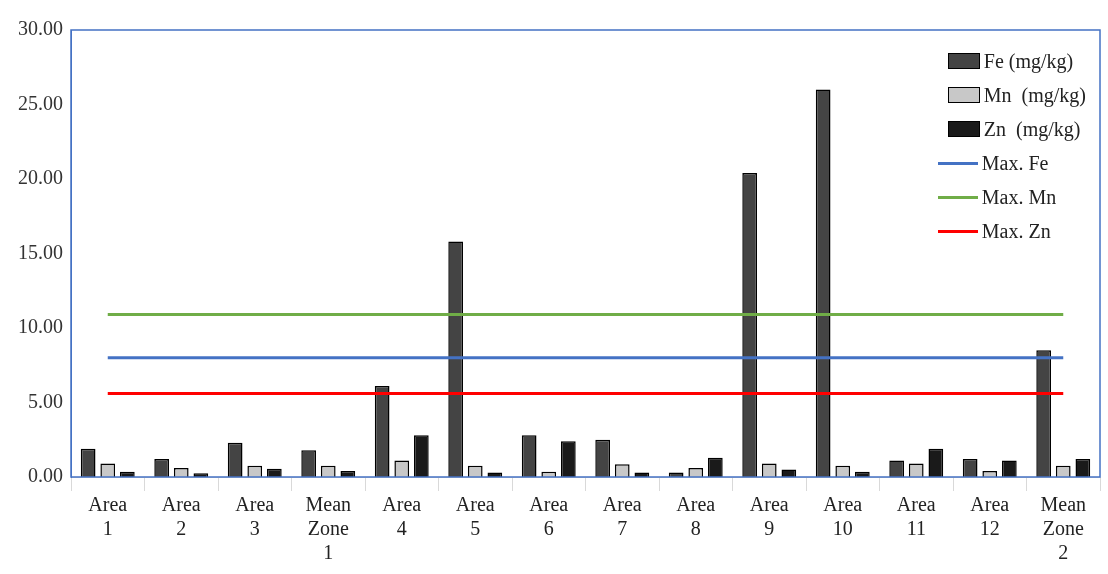 Image resolution: width=1108 pixels, height=574 pixels. I want to click on x-tick-label: Area 3, so click(255, 516).